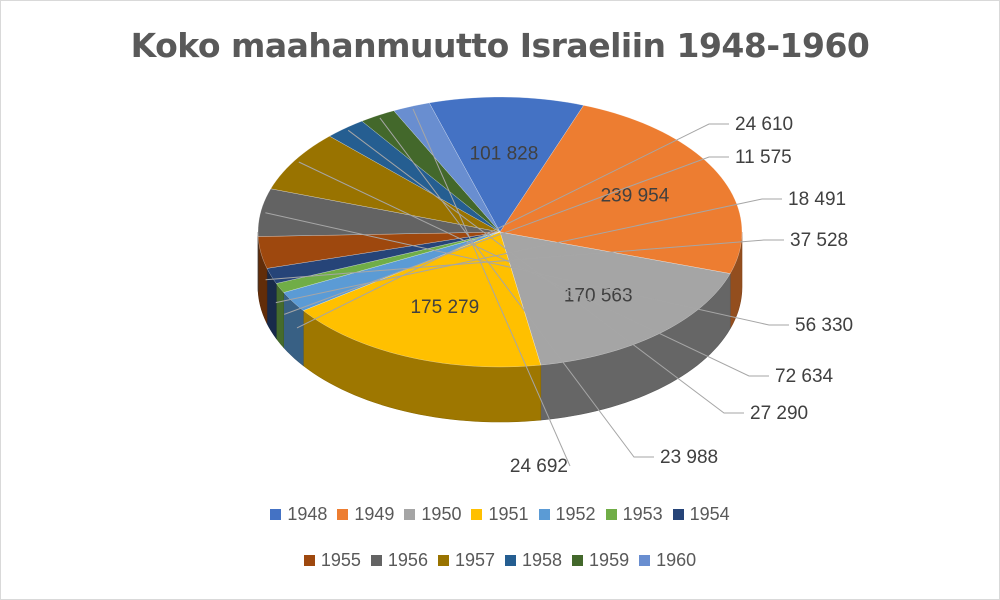 The image size is (1000, 600). I want to click on legend-item-1952: 1952, so click(567, 514).